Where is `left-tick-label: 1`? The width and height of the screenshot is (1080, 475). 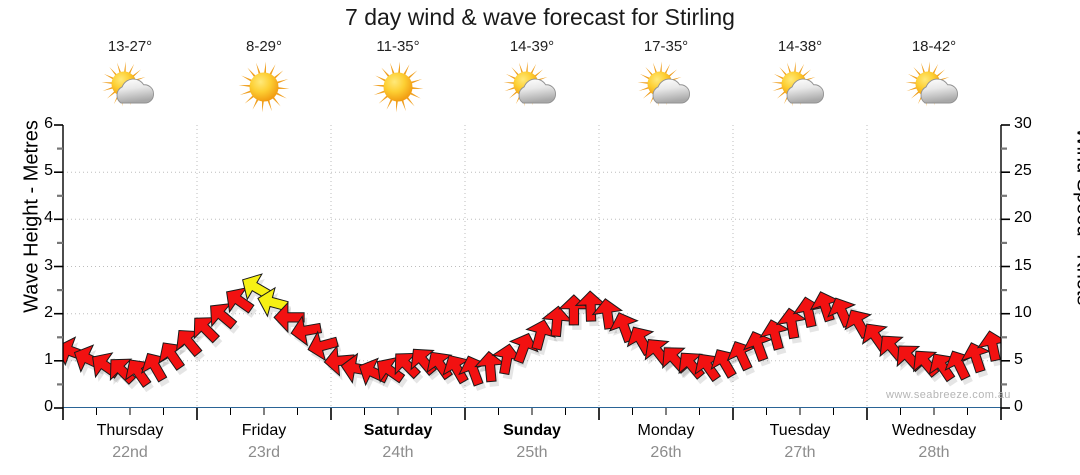
left-tick-label: 1 is located at coordinates (48, 359).